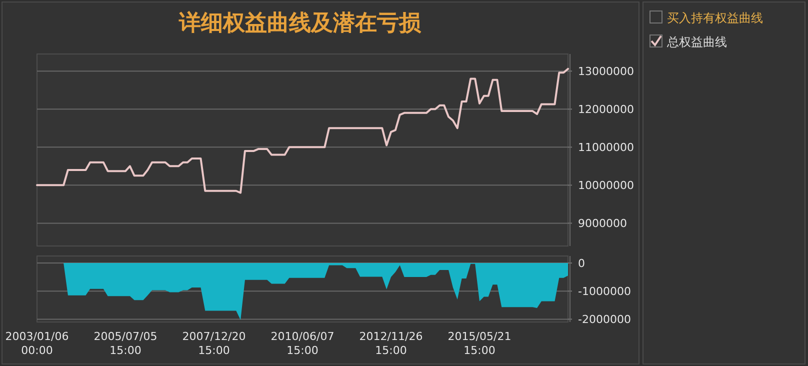 This screenshot has width=808, height=366. What do you see at coordinates (300, 23) in the screenshot?
I see `chart-title: 详细权益曲线及潜在亏损` at bounding box center [300, 23].